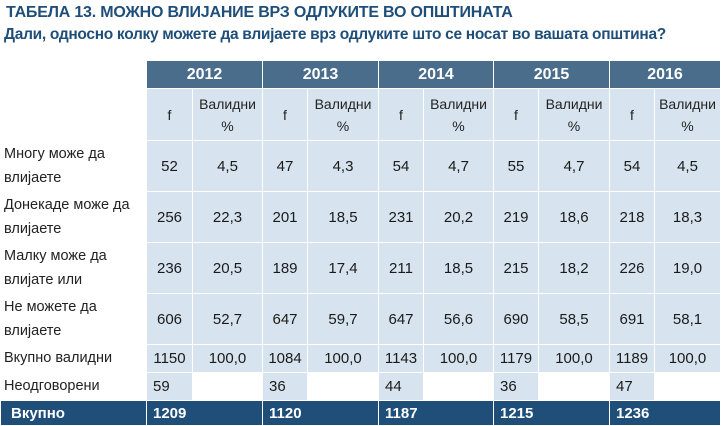  I want to click on cell: 691, so click(632, 319).